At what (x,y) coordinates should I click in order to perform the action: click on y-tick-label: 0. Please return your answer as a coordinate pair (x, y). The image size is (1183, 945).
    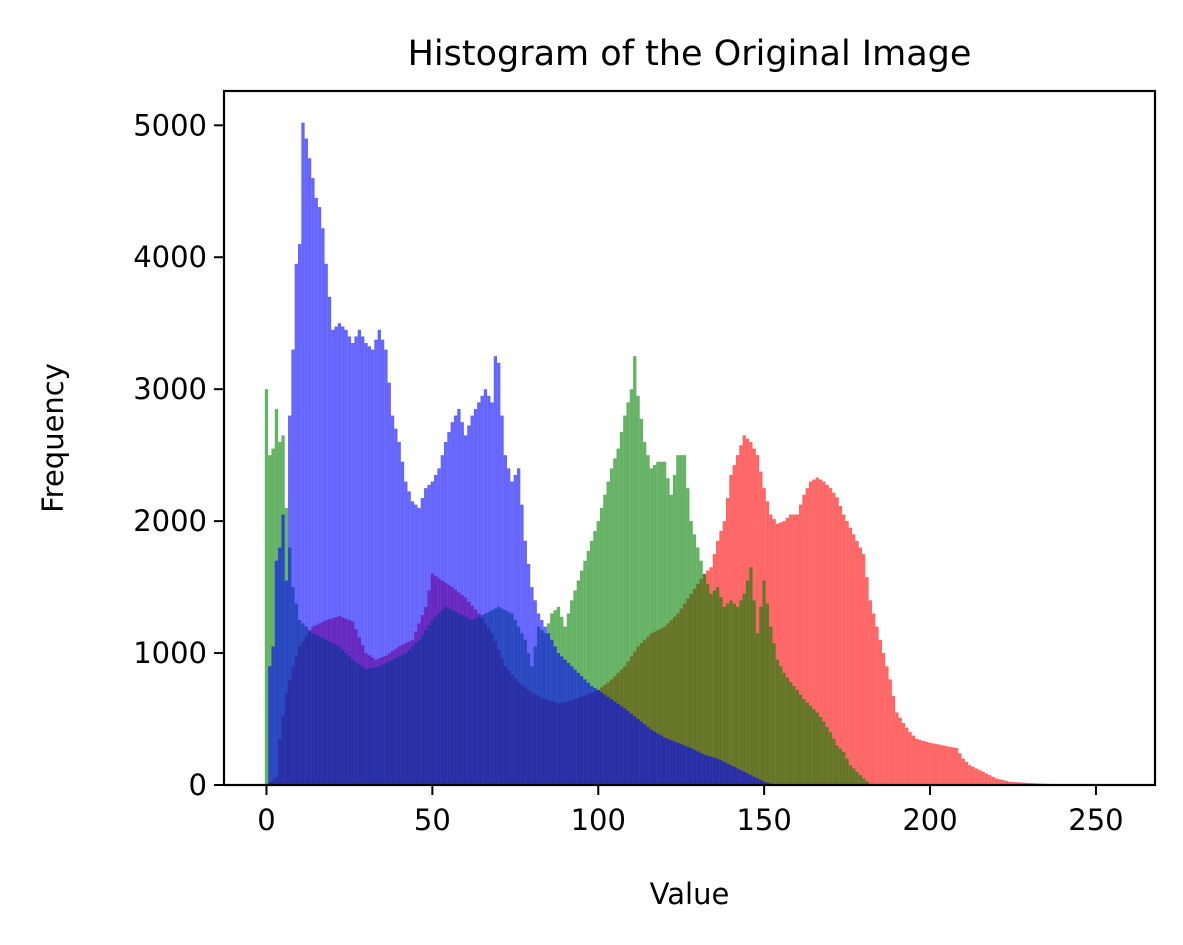
    Looking at the image, I should click on (198, 785).